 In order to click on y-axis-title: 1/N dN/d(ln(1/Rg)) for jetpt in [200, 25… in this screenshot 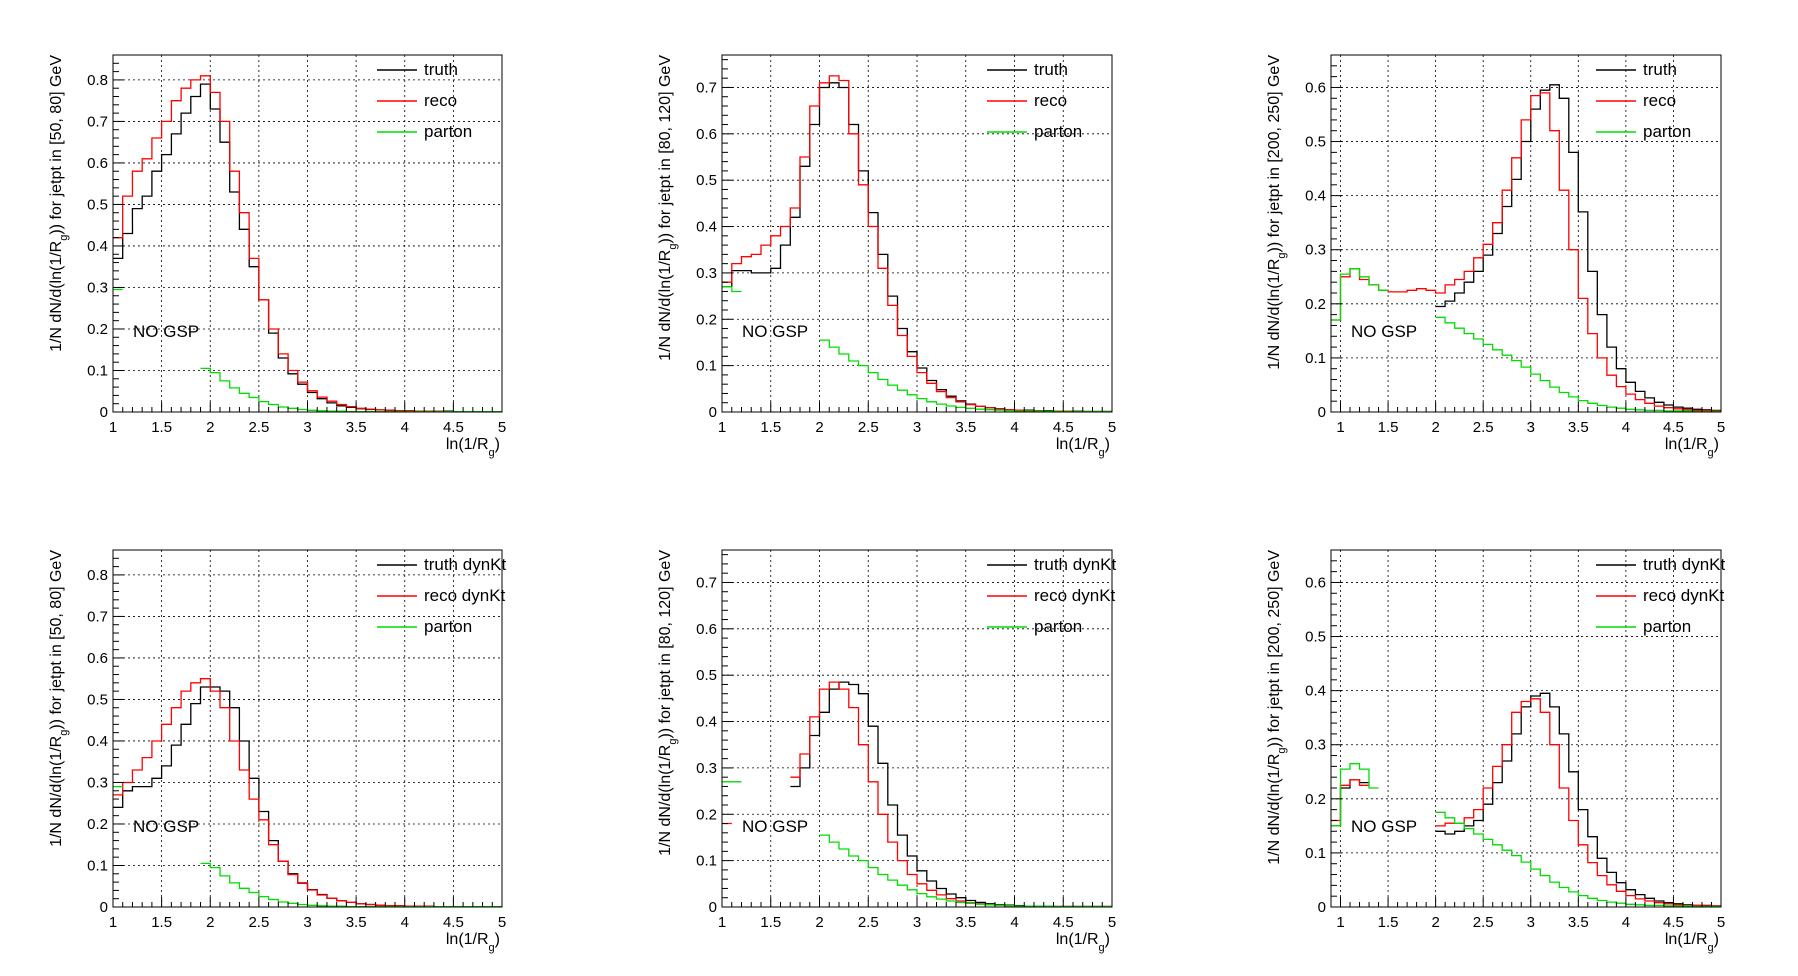, I will do `click(1277, 707)`.